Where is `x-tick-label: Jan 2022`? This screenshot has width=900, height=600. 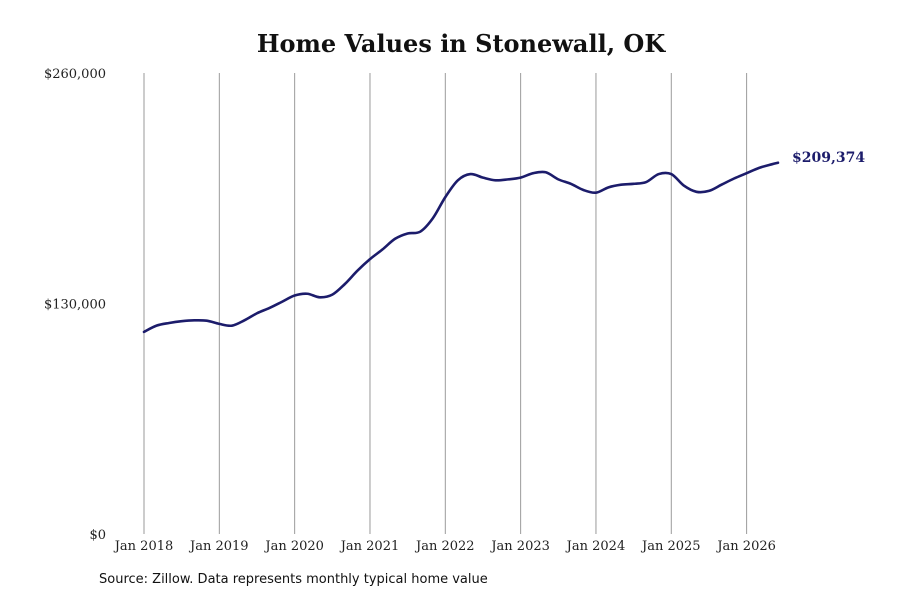 x-tick-label: Jan 2022 is located at coordinates (444, 546).